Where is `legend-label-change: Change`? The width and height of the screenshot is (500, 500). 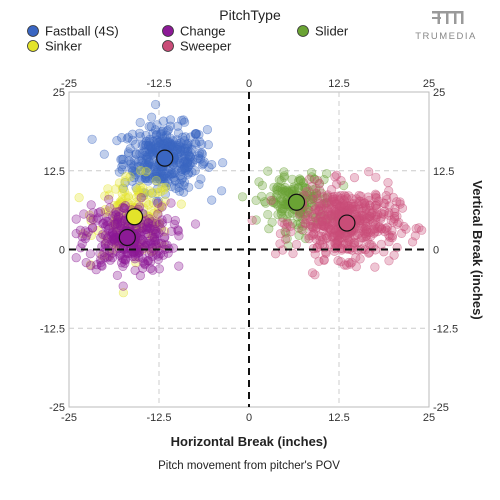 legend-label-change: Change is located at coordinates (203, 31).